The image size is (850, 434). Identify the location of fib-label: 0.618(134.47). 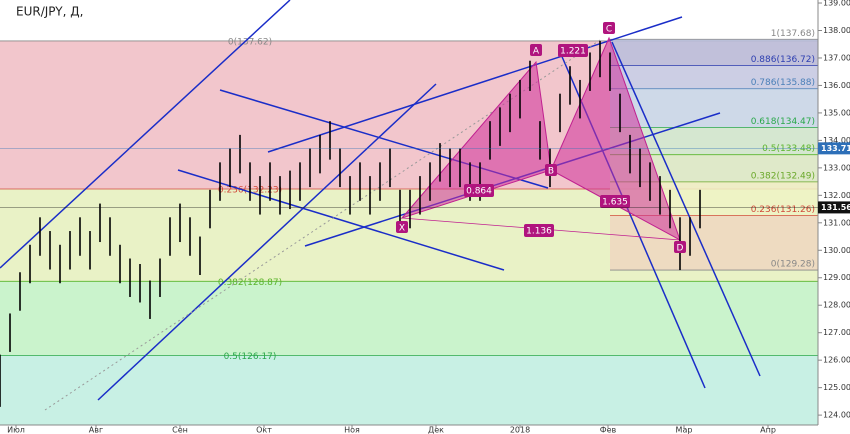
(783, 122).